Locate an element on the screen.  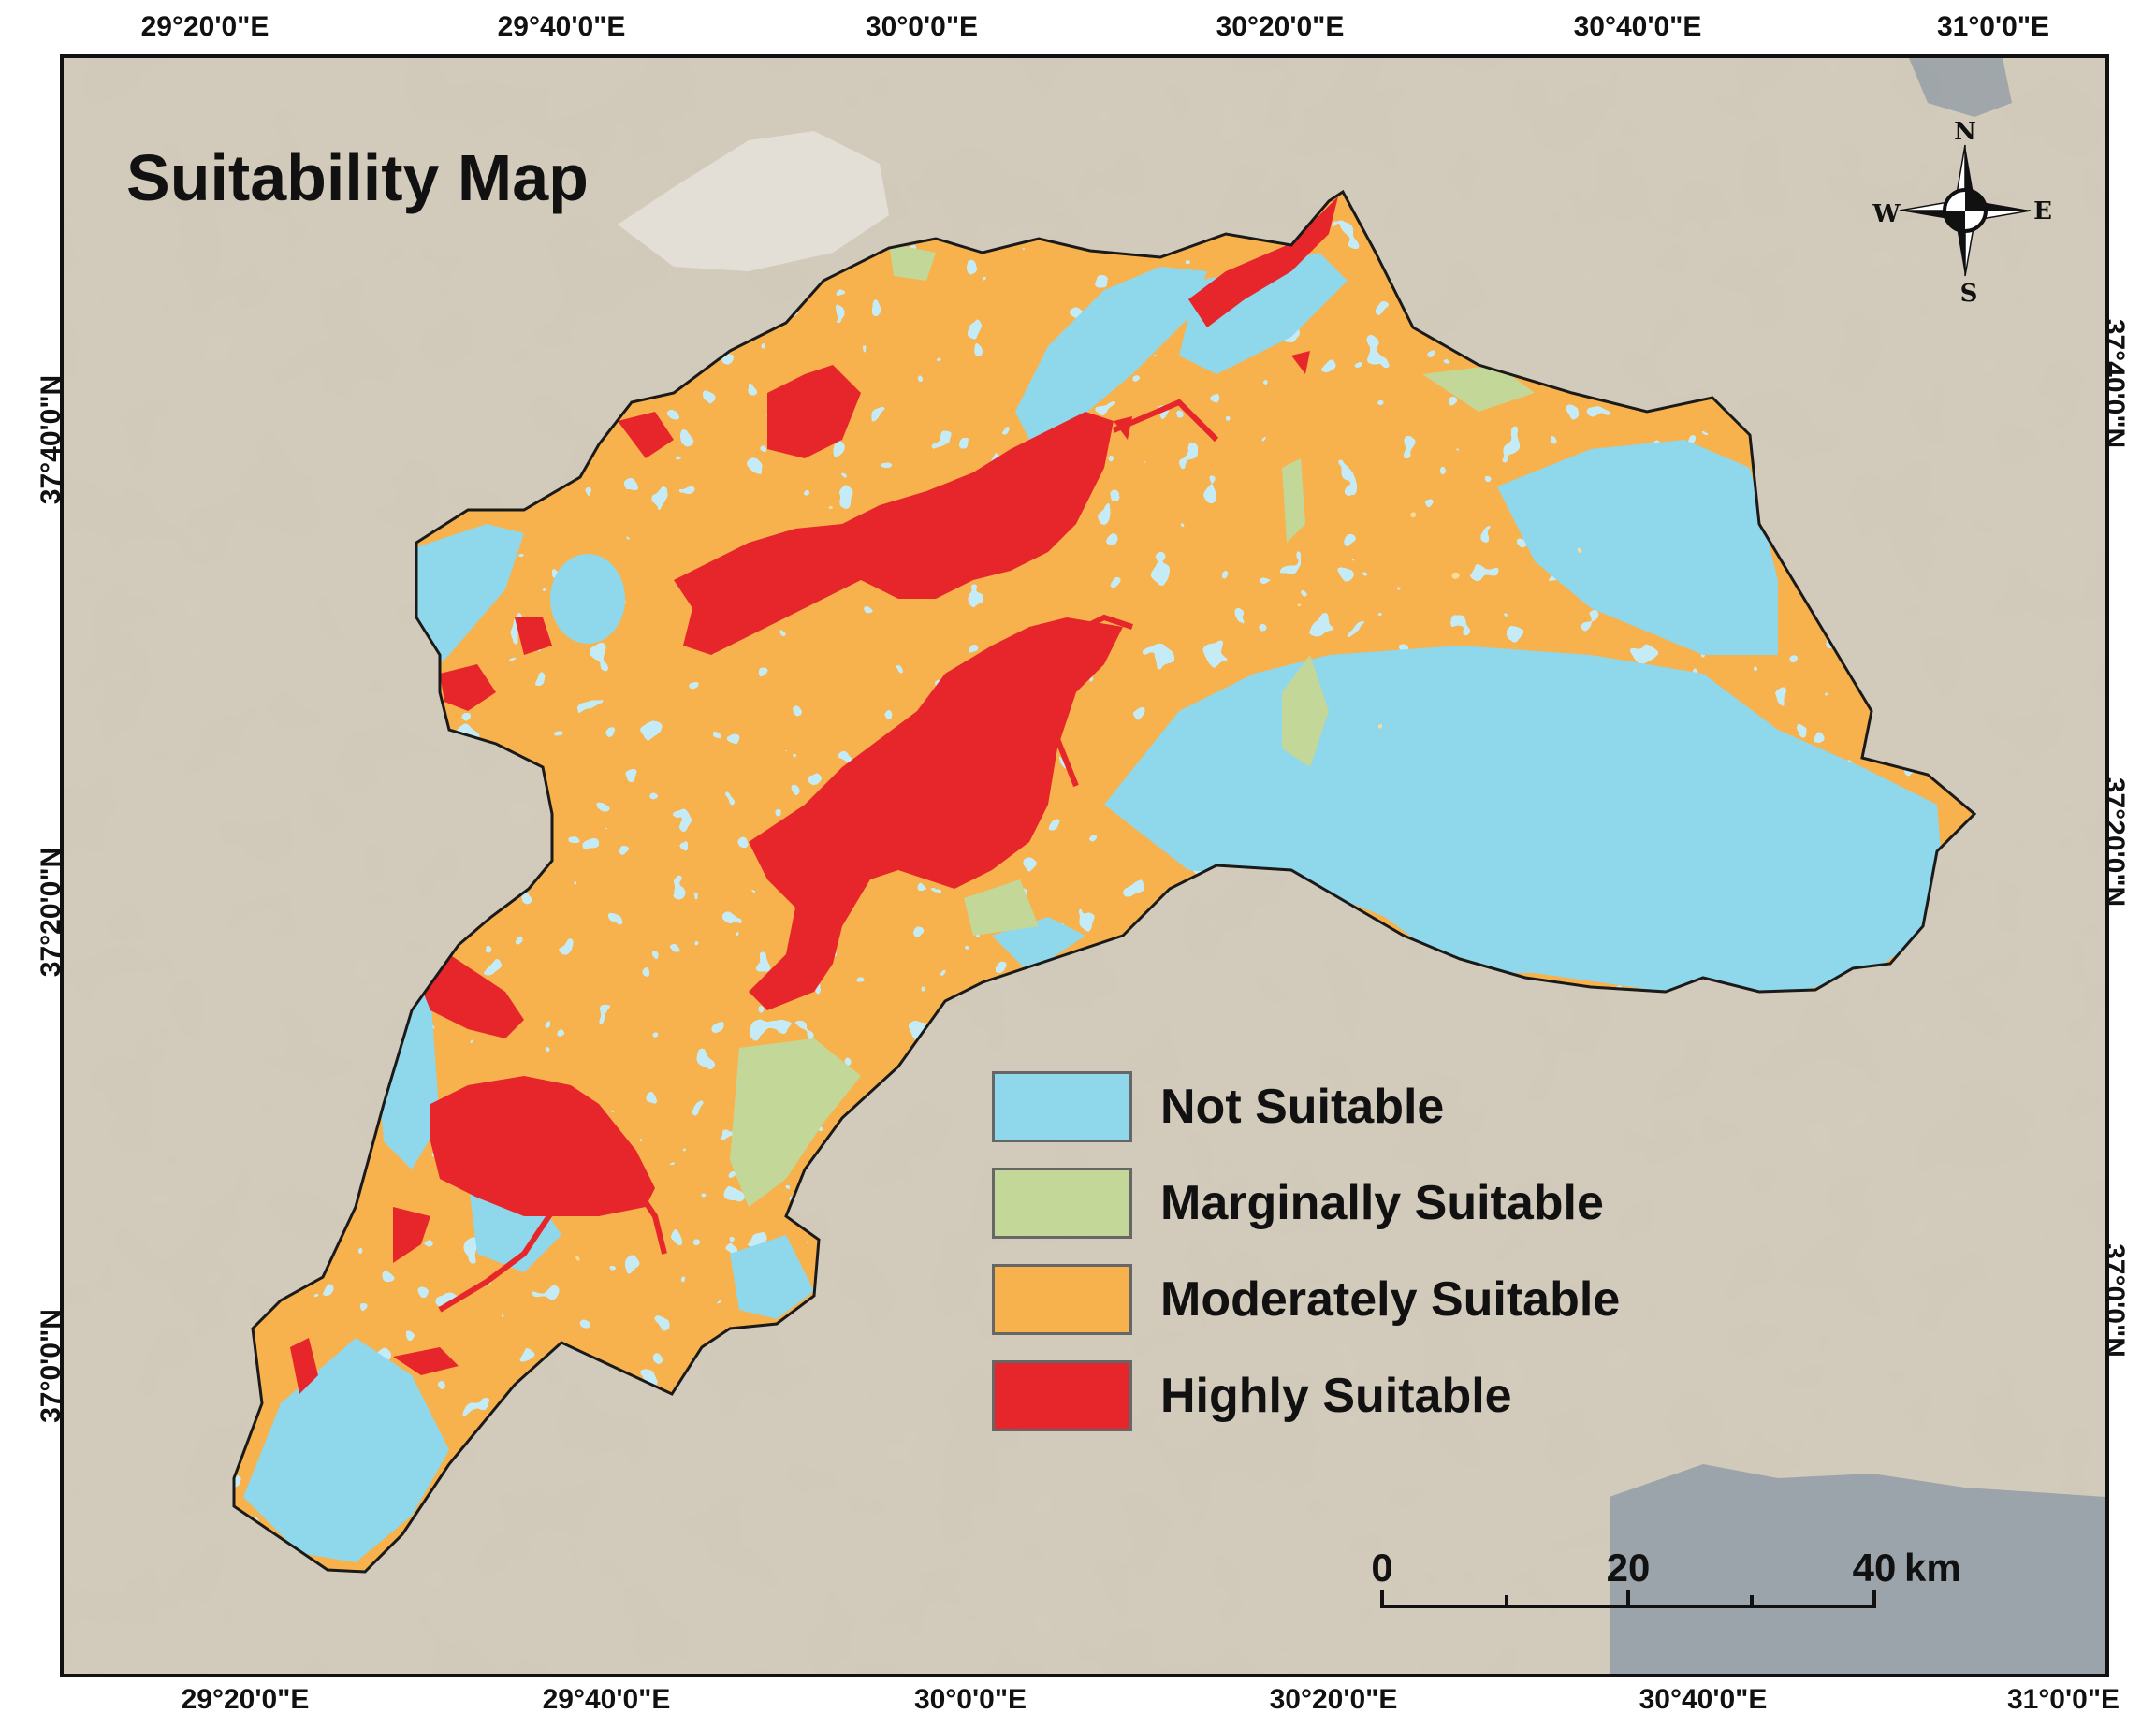
legend-label: Marginally Suitable is located at coordinates (1382, 1203).